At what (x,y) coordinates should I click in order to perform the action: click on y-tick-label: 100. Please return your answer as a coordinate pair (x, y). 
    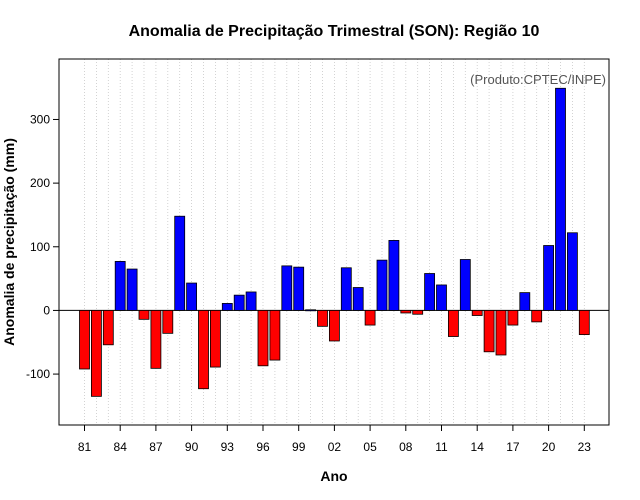
    Looking at the image, I should click on (40, 247).